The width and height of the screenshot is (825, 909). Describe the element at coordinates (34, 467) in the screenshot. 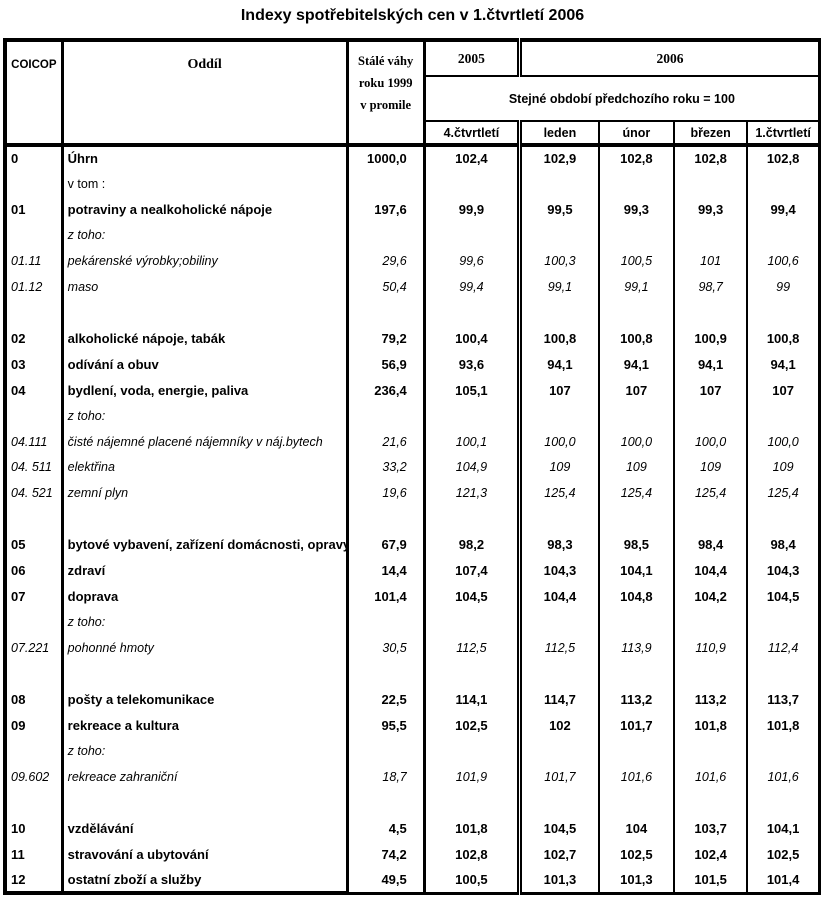

I see `coicop-code-cell: 04. 511` at that location.